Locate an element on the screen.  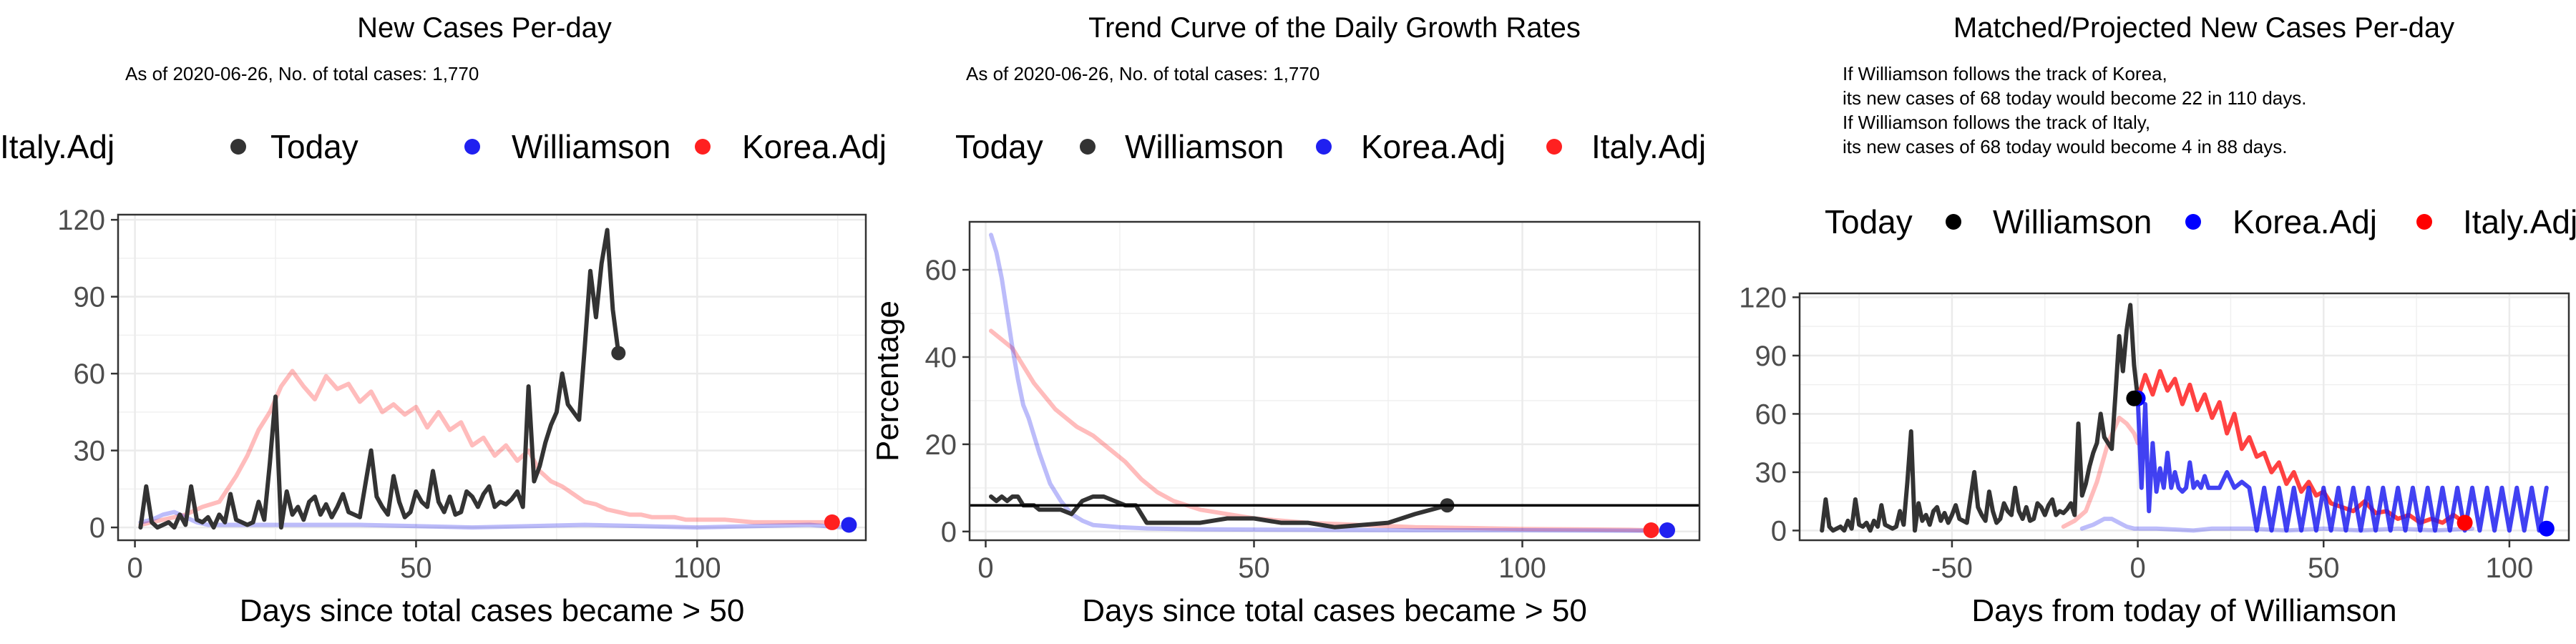
x-tick-label: -50 is located at coordinates (1952, 568).